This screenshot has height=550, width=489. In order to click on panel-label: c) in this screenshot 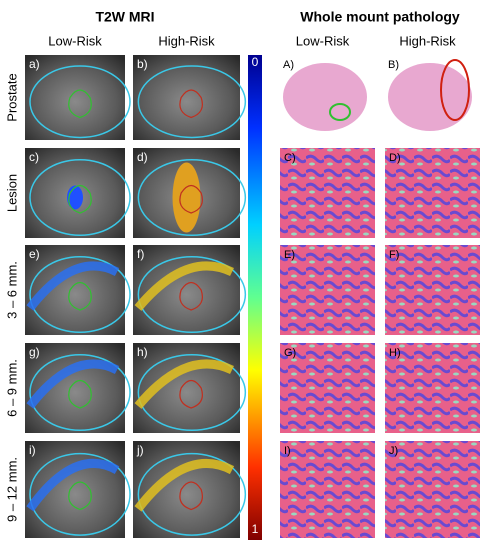, I will do `click(34, 157)`.